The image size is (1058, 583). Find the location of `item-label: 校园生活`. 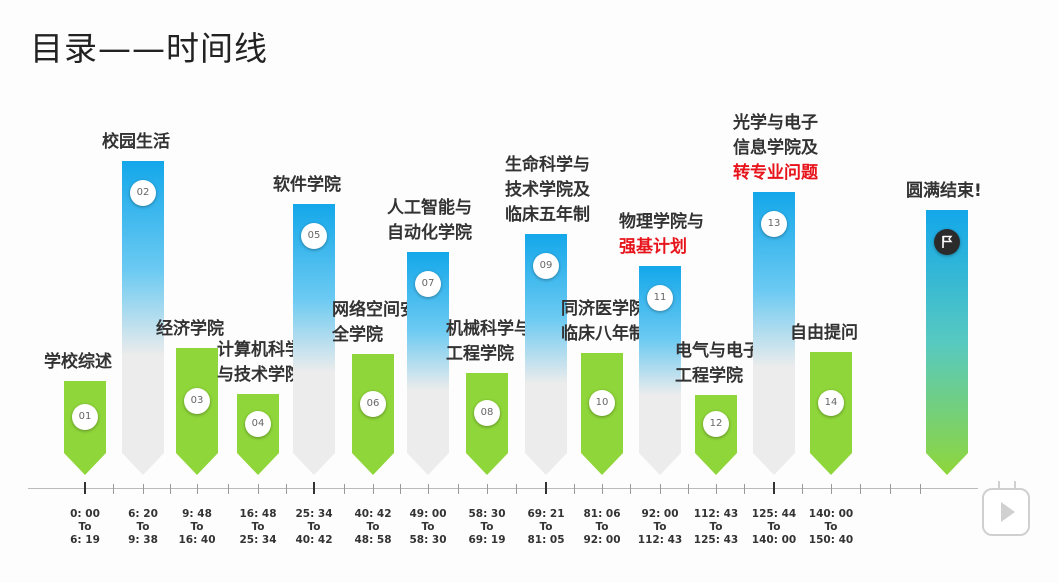

item-label: 校园生活 is located at coordinates (136, 142).